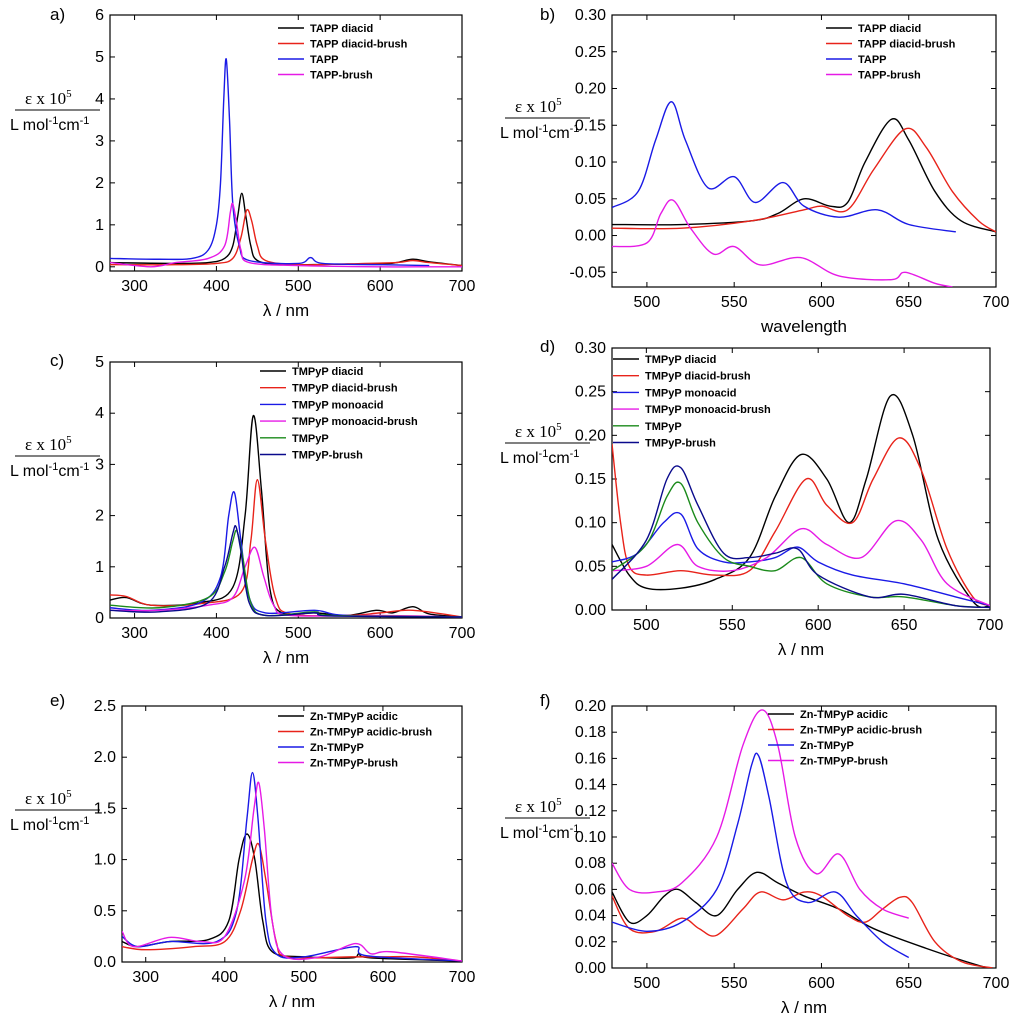  Describe the element at coordinates (590, 610) in the screenshot. I see `y-tick-label: 0.00` at that location.